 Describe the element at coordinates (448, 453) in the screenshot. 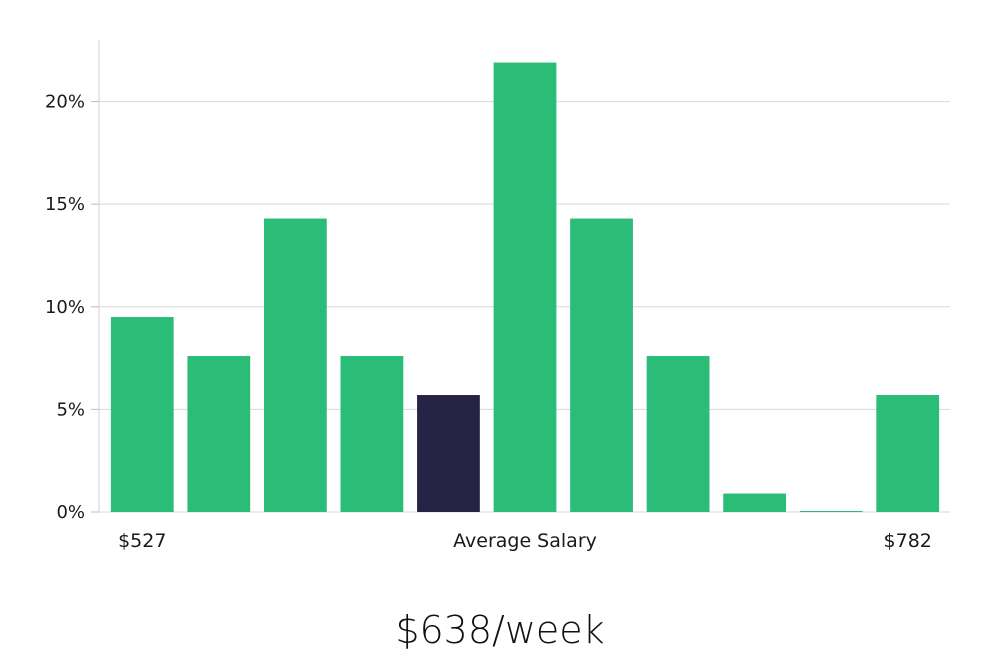

I see `bar-highlighted` at that location.